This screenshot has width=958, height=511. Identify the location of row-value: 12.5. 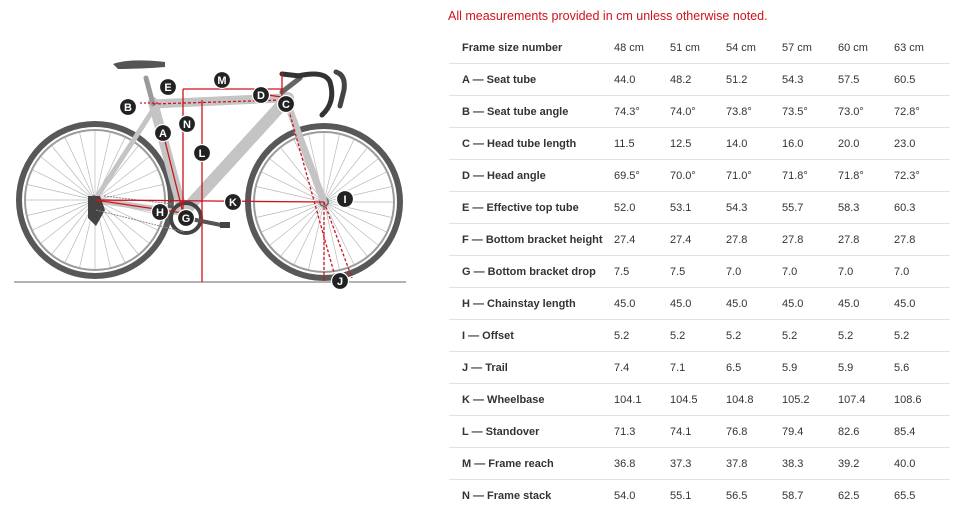
(698, 144).